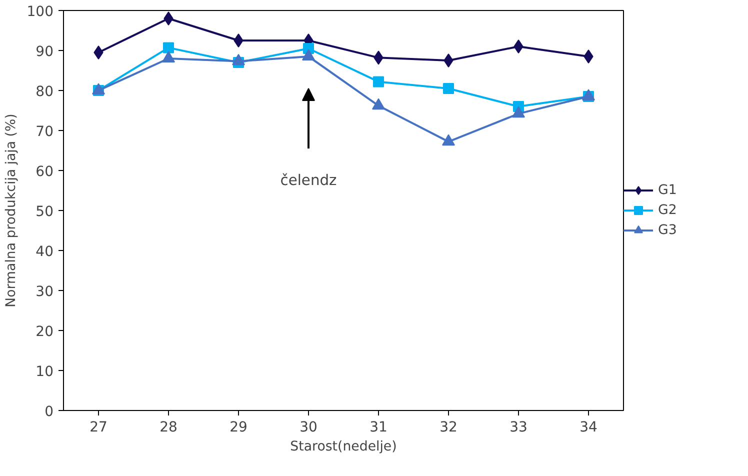  What do you see at coordinates (45, 92) in the screenshot?
I see `y-tick-label: 80` at bounding box center [45, 92].